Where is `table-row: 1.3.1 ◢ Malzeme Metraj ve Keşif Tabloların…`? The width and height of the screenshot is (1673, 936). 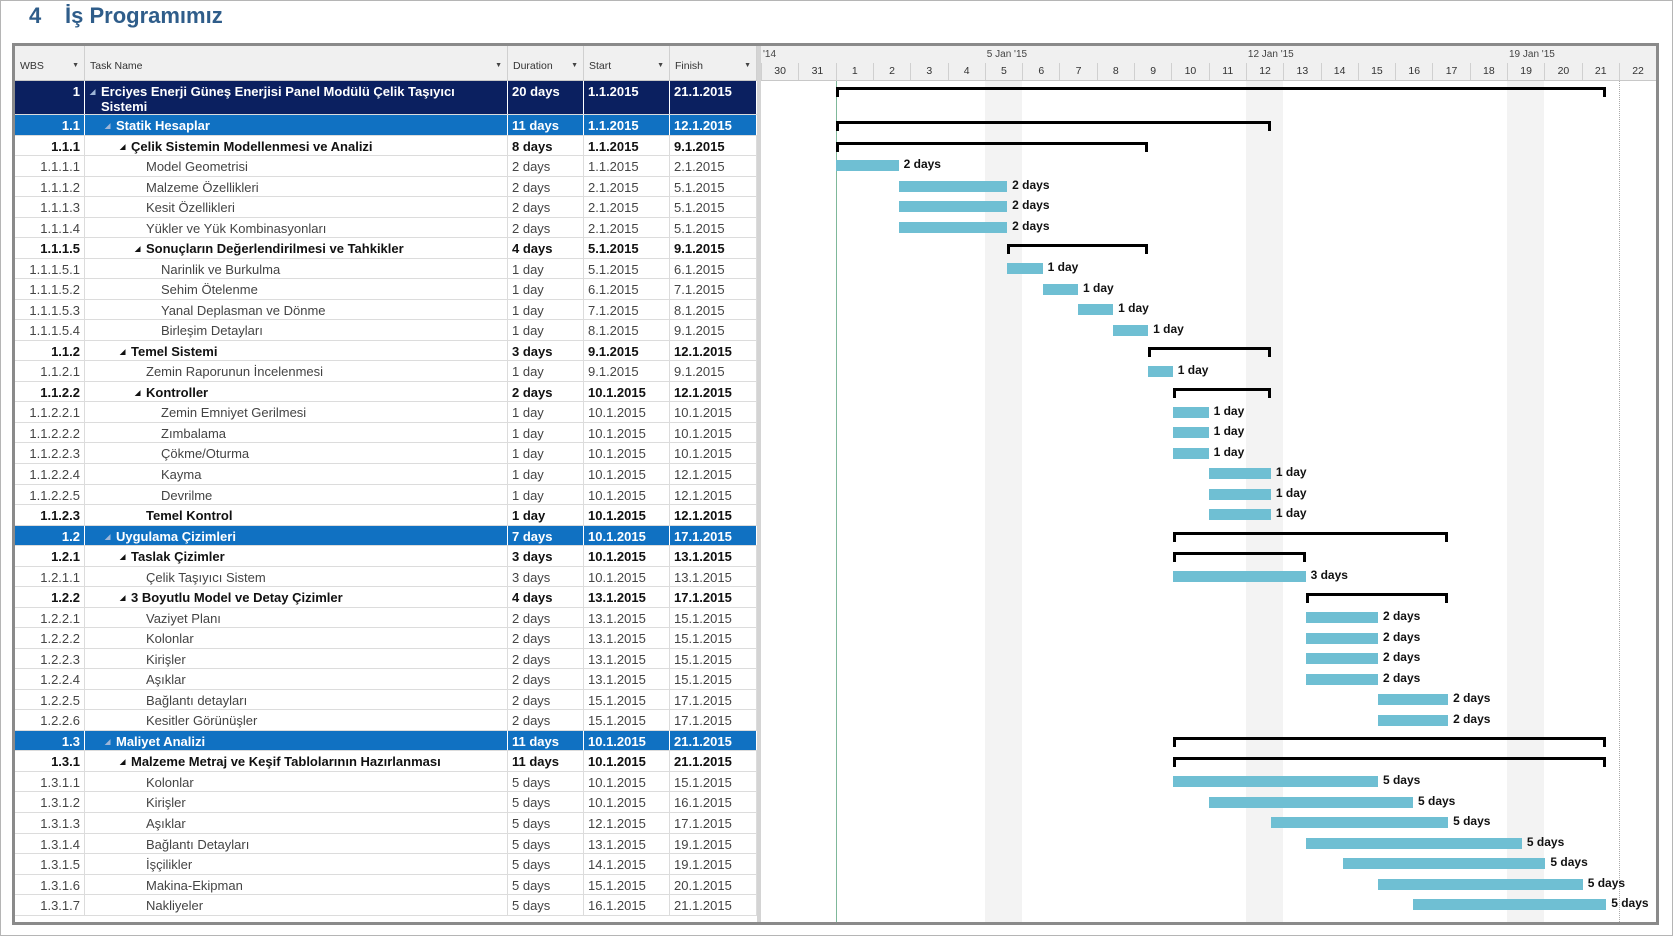 table-row: 1.3.1 ◢ Malzeme Metraj ve Keşif Tabloların… is located at coordinates (386, 761).